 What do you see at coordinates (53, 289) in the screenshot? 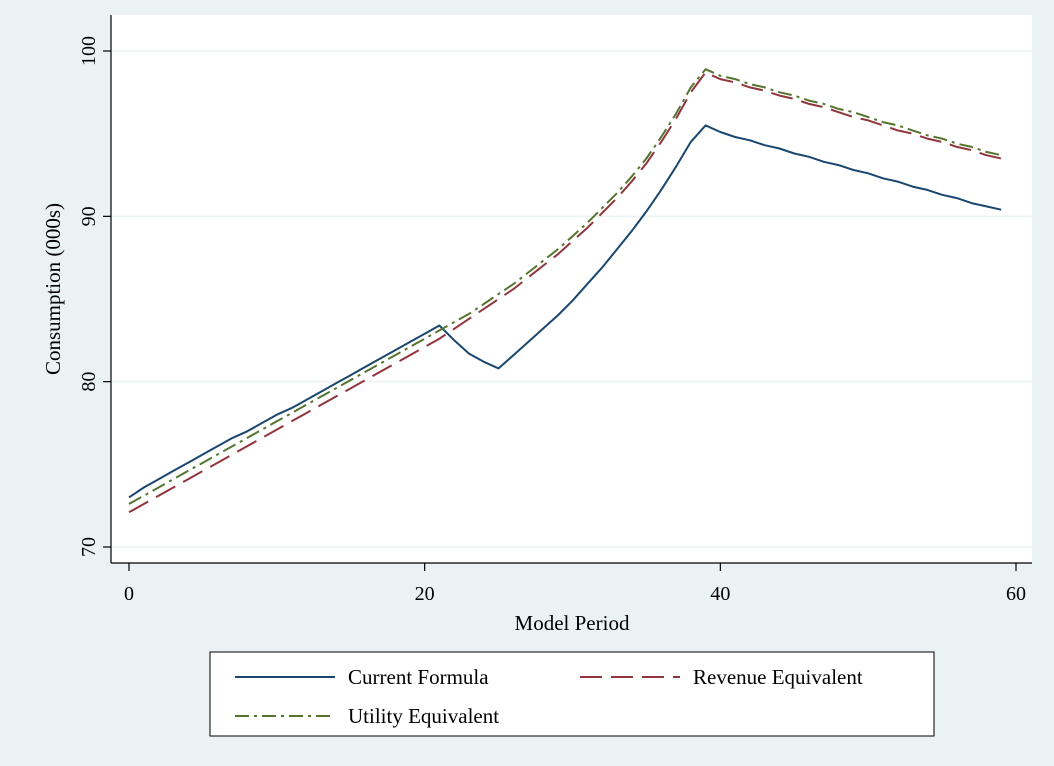
I see `y-axis-title: Consumption (000s)` at bounding box center [53, 289].